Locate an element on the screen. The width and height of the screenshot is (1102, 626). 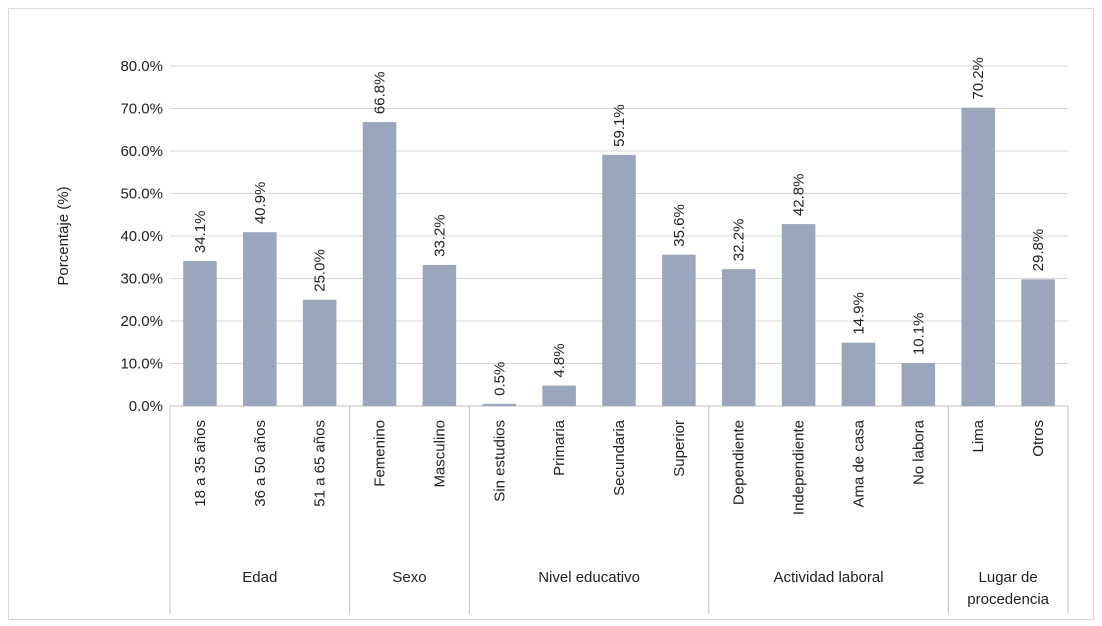
y-axis-label: Porcentaje (%) is located at coordinates (63, 235).